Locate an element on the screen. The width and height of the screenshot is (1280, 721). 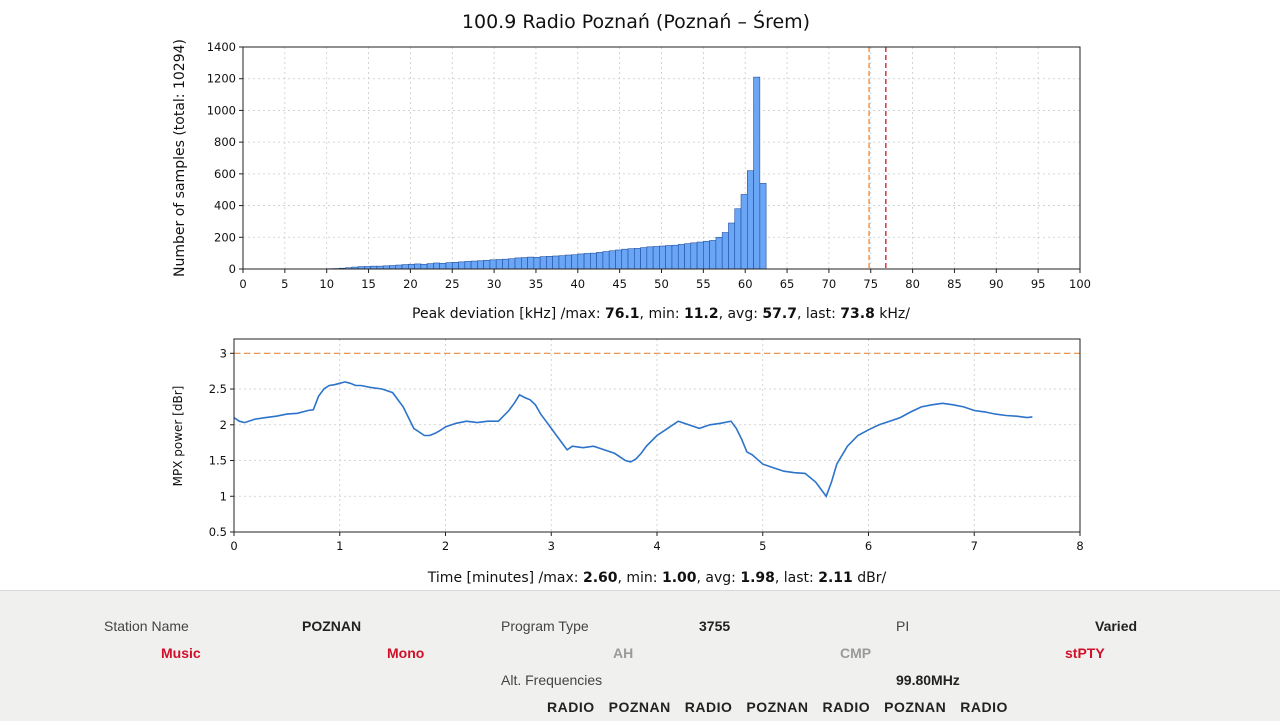
histogram-bars is located at coordinates (546, 173).